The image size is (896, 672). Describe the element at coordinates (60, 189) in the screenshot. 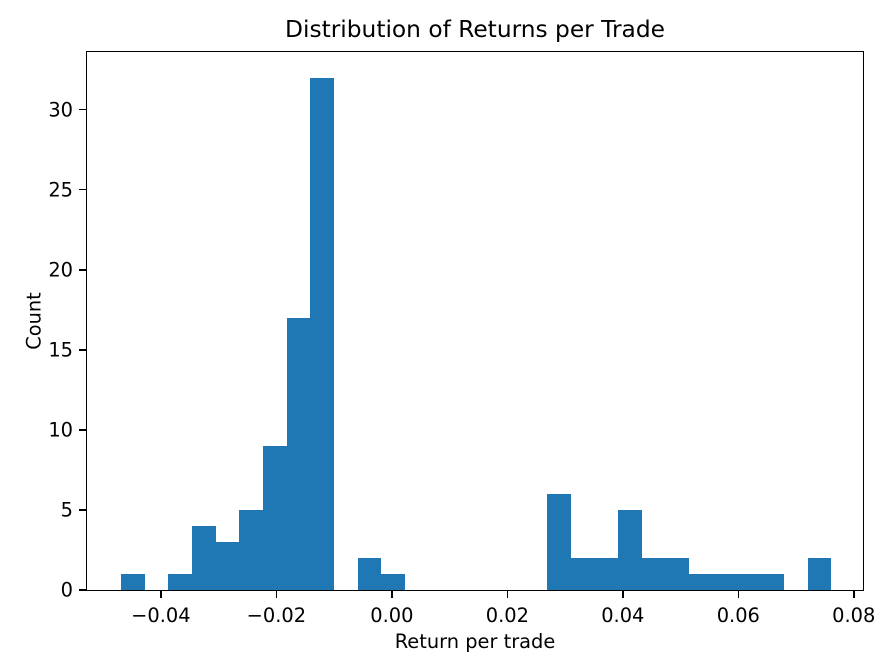

I see `y-tick-label: 25` at that location.